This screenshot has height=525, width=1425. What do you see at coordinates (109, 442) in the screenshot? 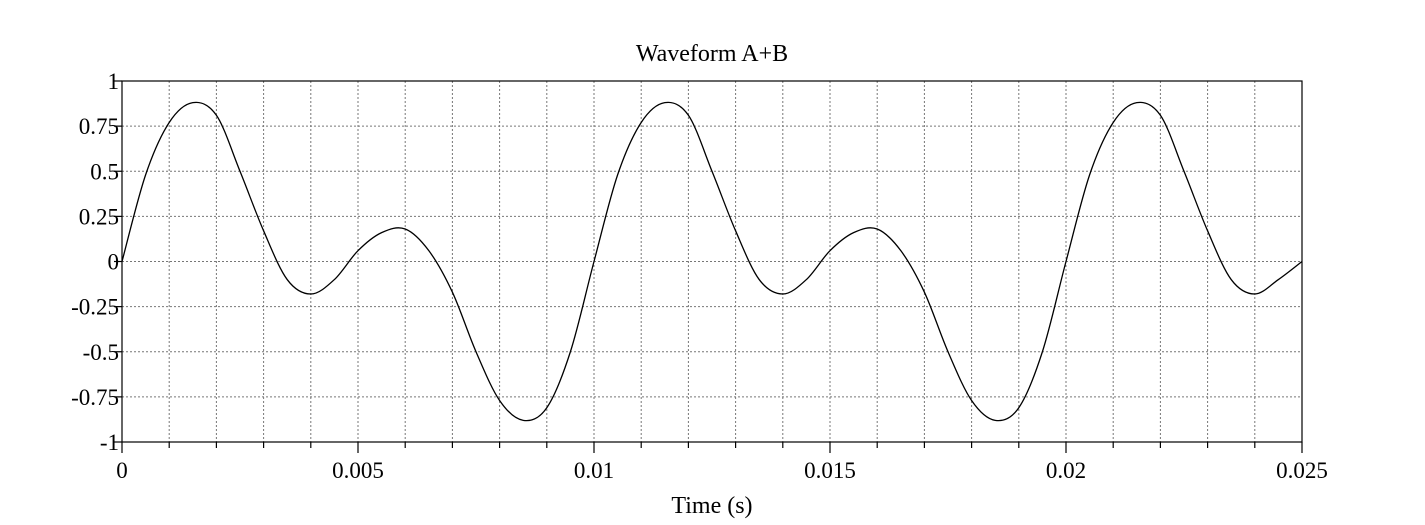
I see `y-tick-label: -1` at bounding box center [109, 442].